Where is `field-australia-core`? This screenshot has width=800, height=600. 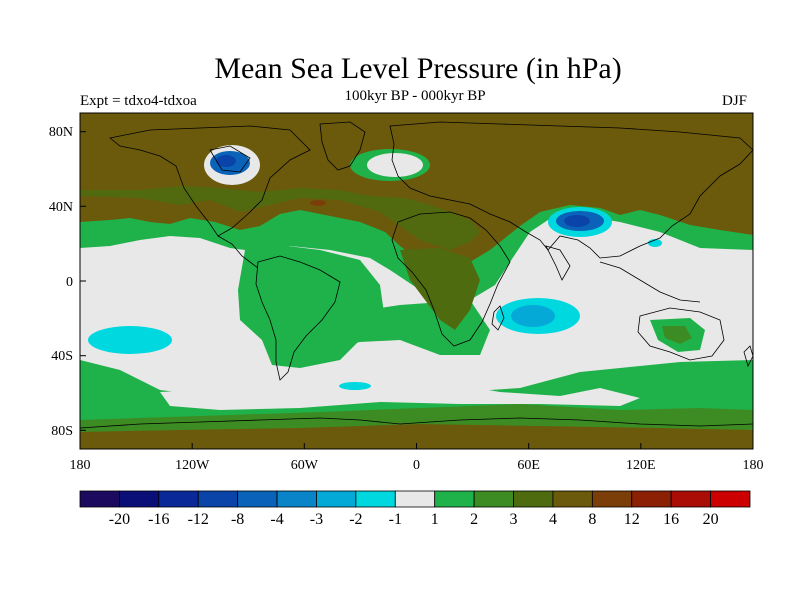
field-australia-core is located at coordinates (677, 335).